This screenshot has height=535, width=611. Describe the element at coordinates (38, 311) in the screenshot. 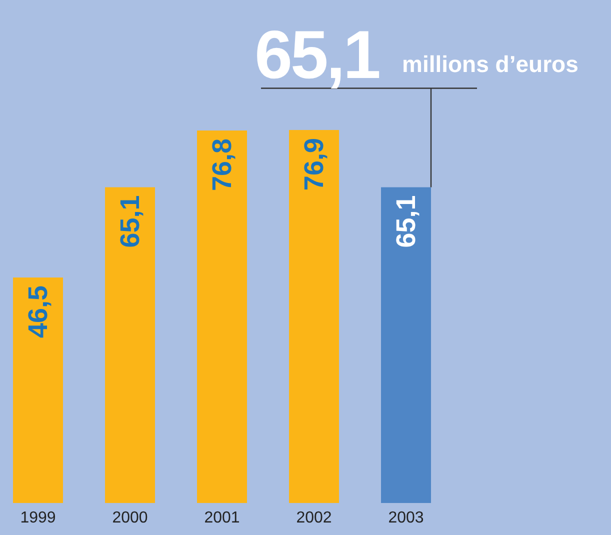

I see `data-label: 46,5` at that location.